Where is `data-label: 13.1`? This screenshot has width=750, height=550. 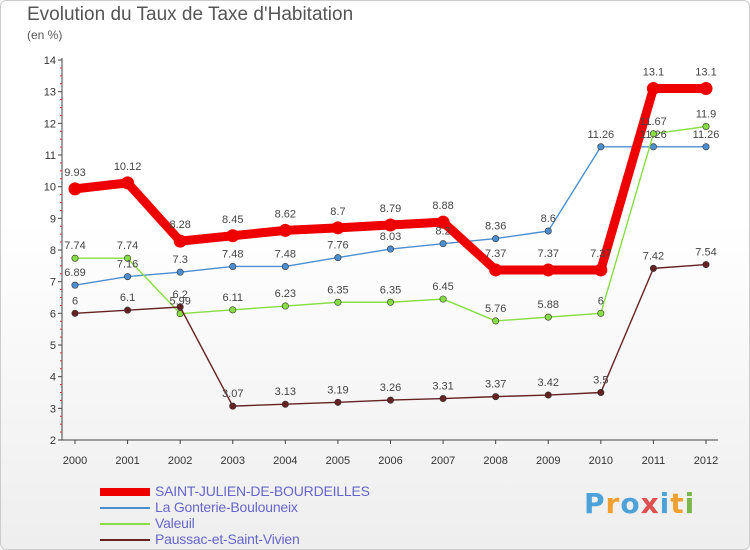 data-label: 13.1 is located at coordinates (705, 73).